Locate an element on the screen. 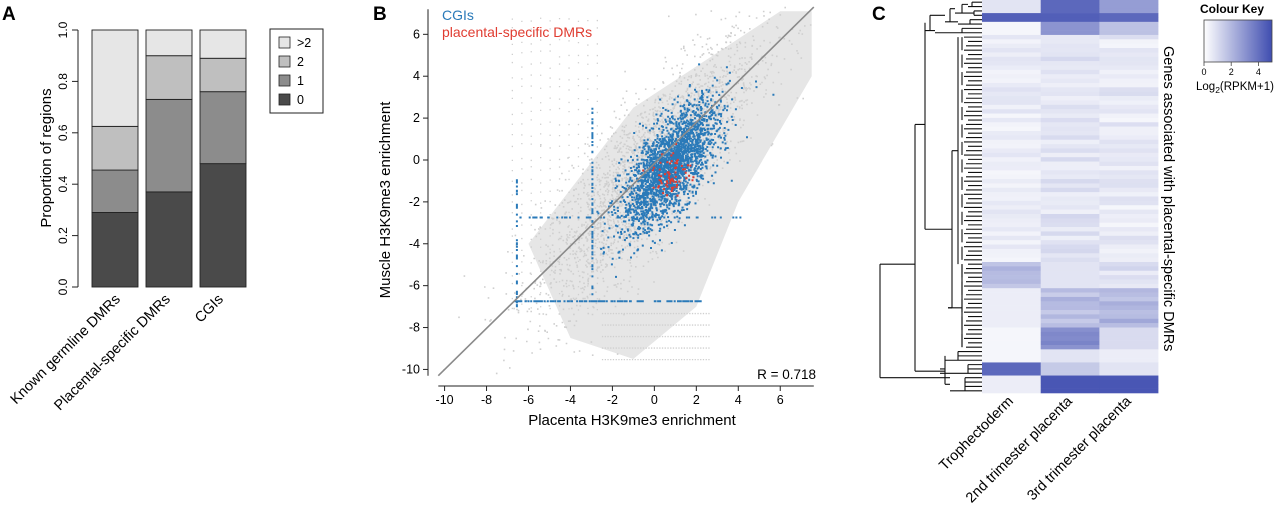 This screenshot has height=516, width=1280. colour-key-ticks: 0 2 4 is located at coordinates (1231, 69).